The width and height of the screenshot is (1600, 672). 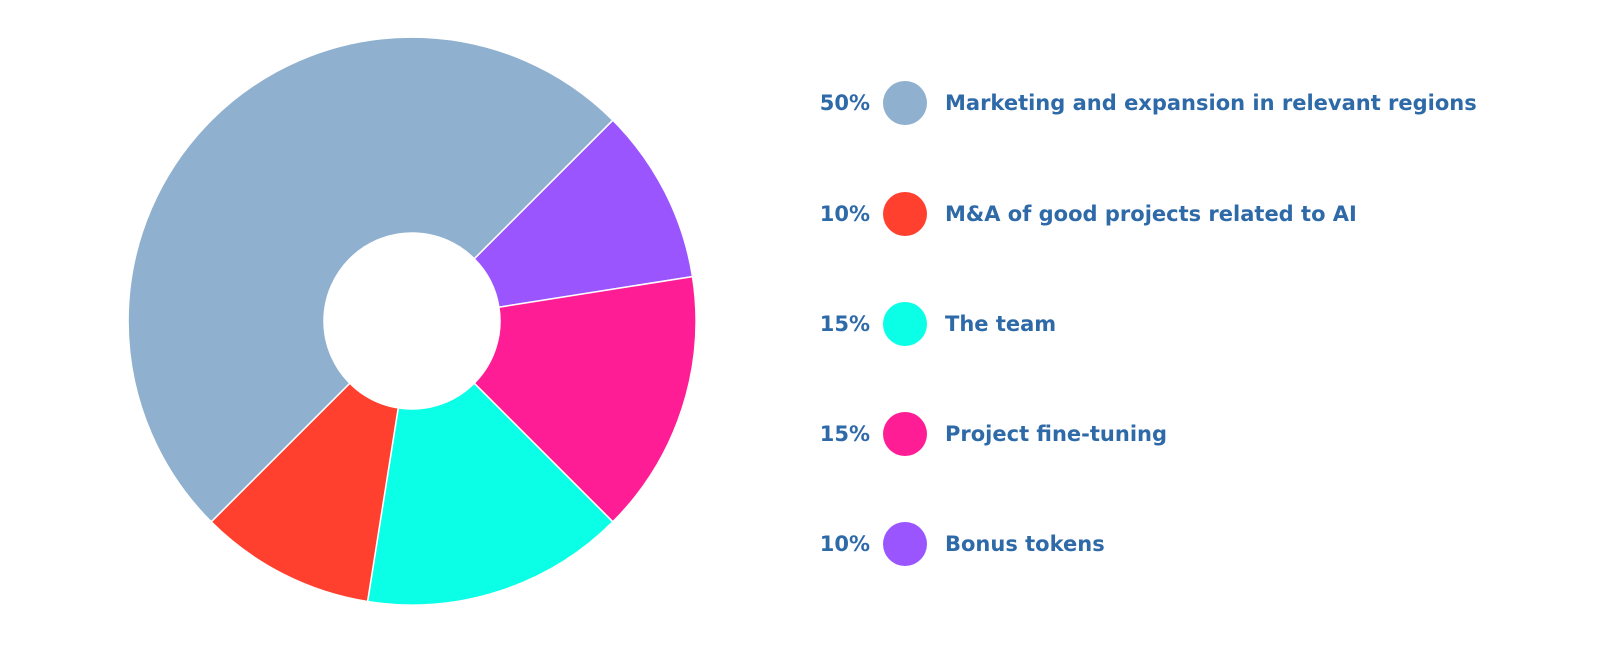 I want to click on legend-label: Bonus tokens, so click(x=1025, y=544).